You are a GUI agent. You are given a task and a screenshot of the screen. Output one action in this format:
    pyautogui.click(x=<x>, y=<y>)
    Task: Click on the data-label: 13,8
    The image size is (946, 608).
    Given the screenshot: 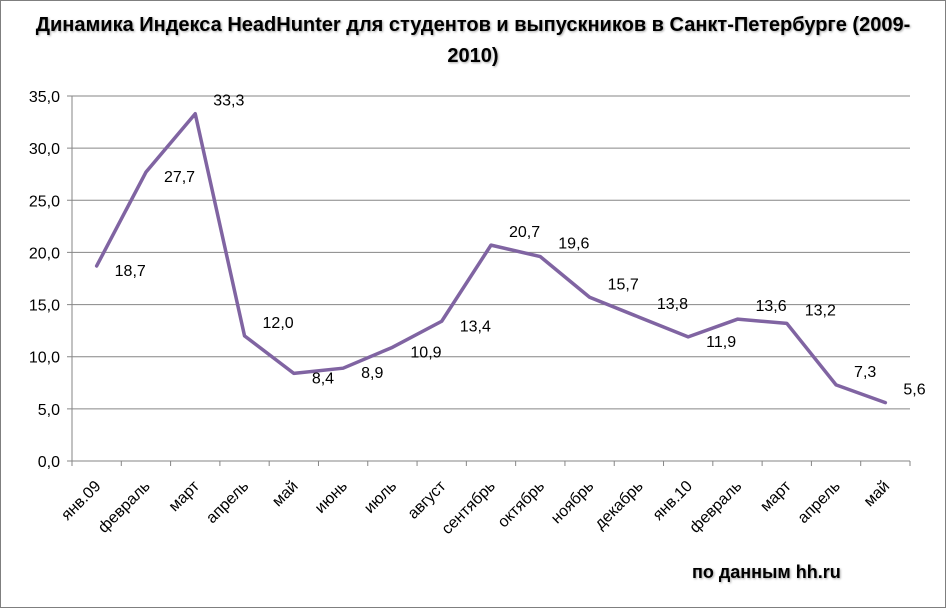 What is the action you would take?
    pyautogui.click(x=672, y=304)
    